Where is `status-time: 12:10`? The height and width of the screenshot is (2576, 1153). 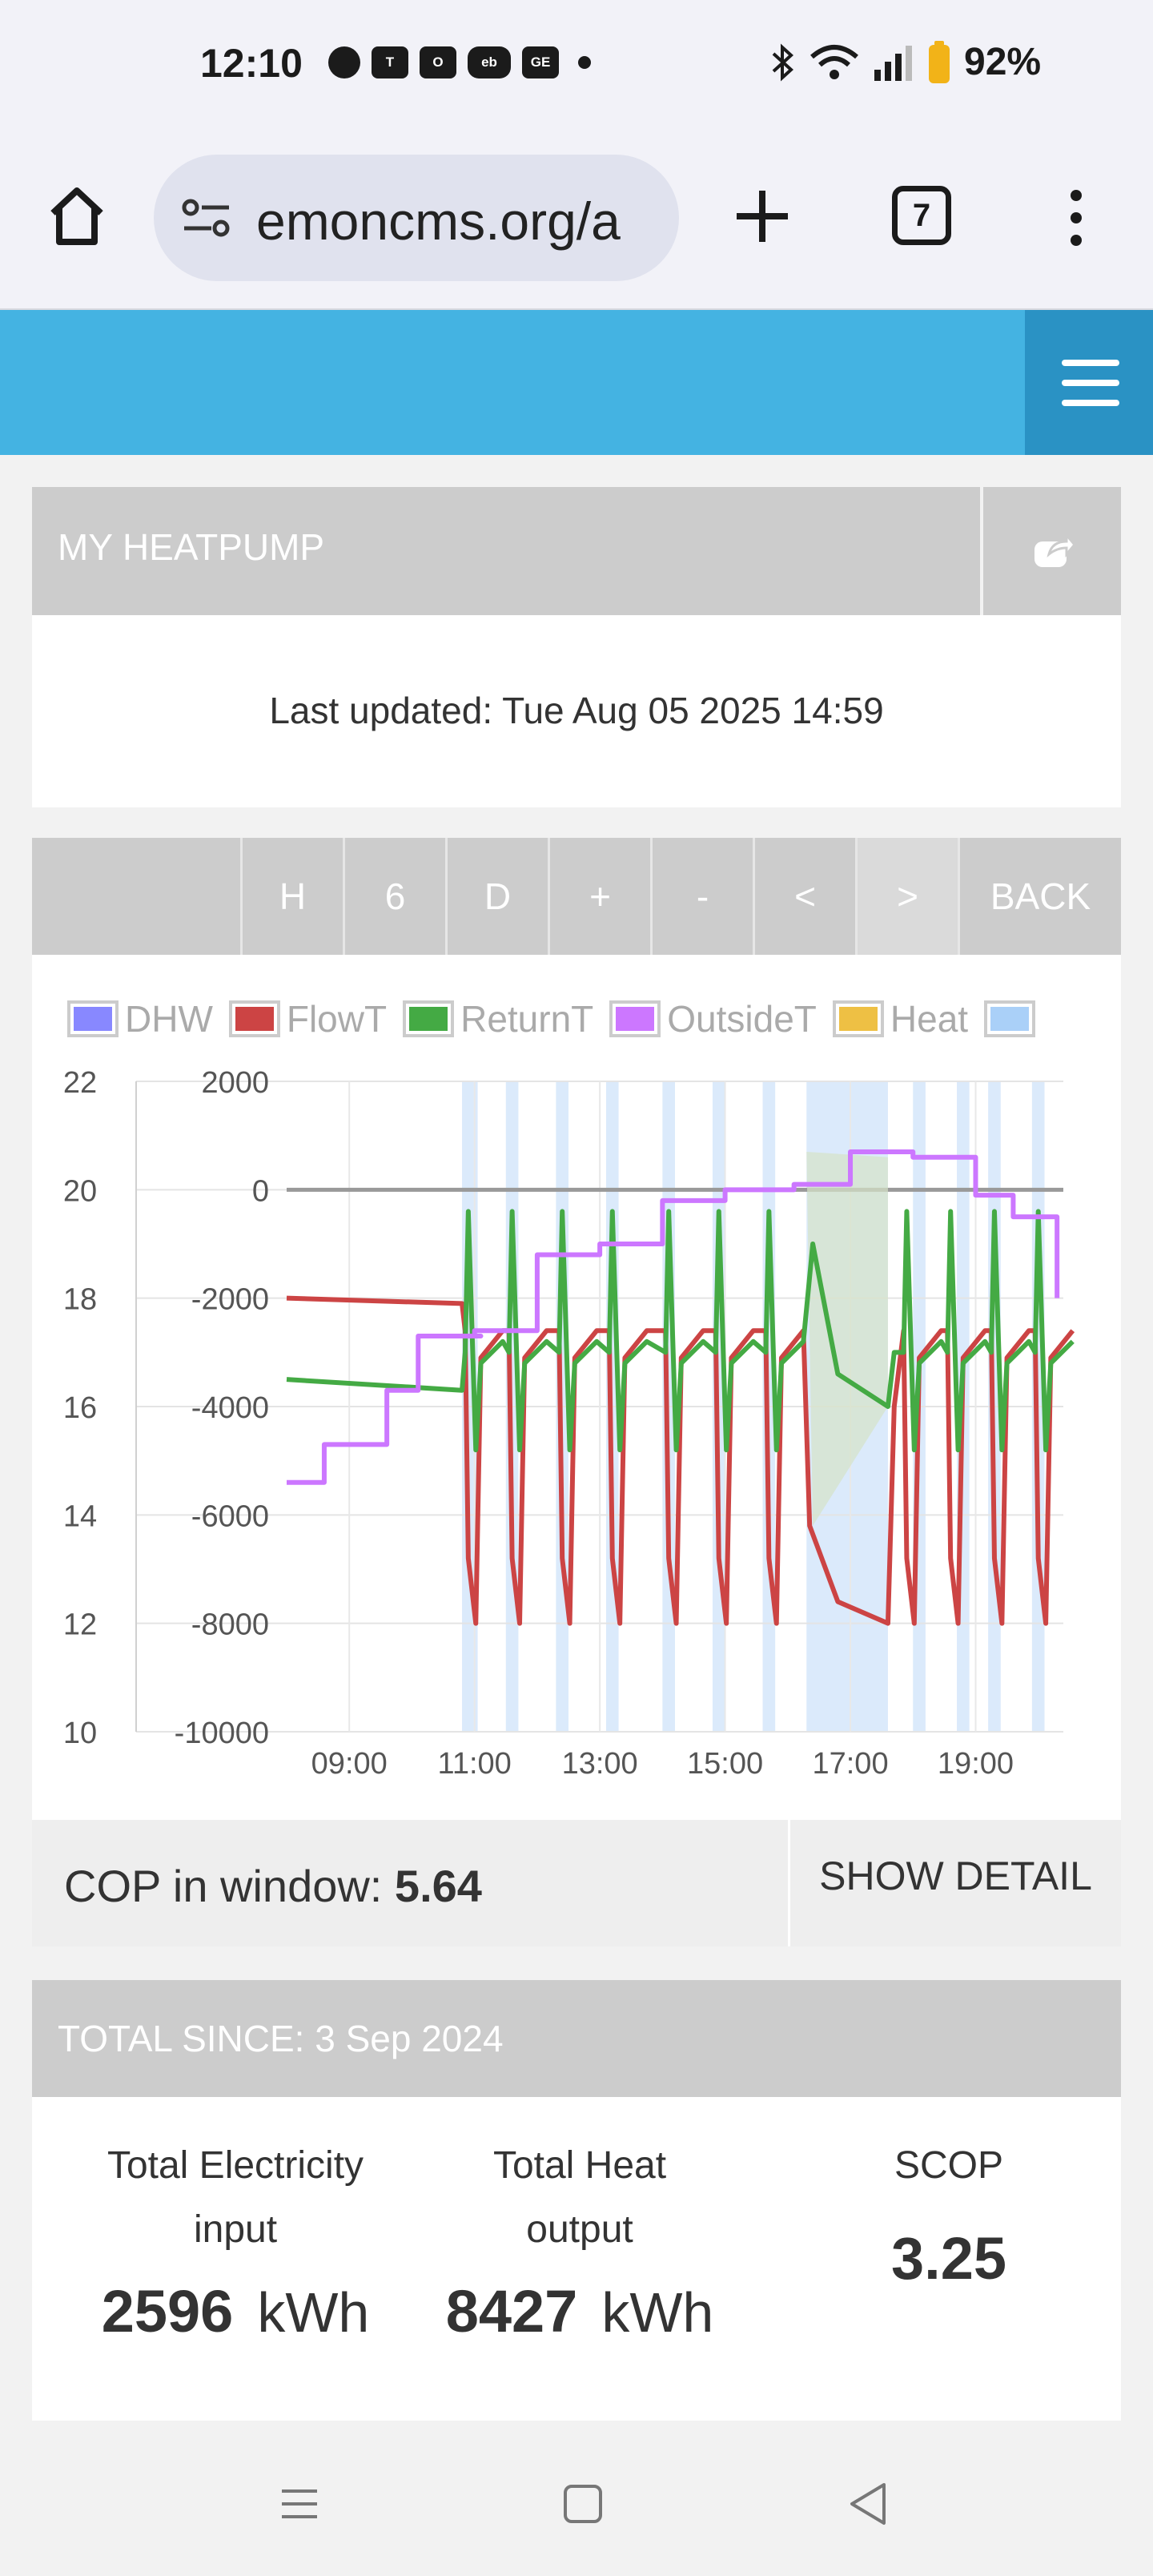
status-time: 12:10 is located at coordinates (251, 63).